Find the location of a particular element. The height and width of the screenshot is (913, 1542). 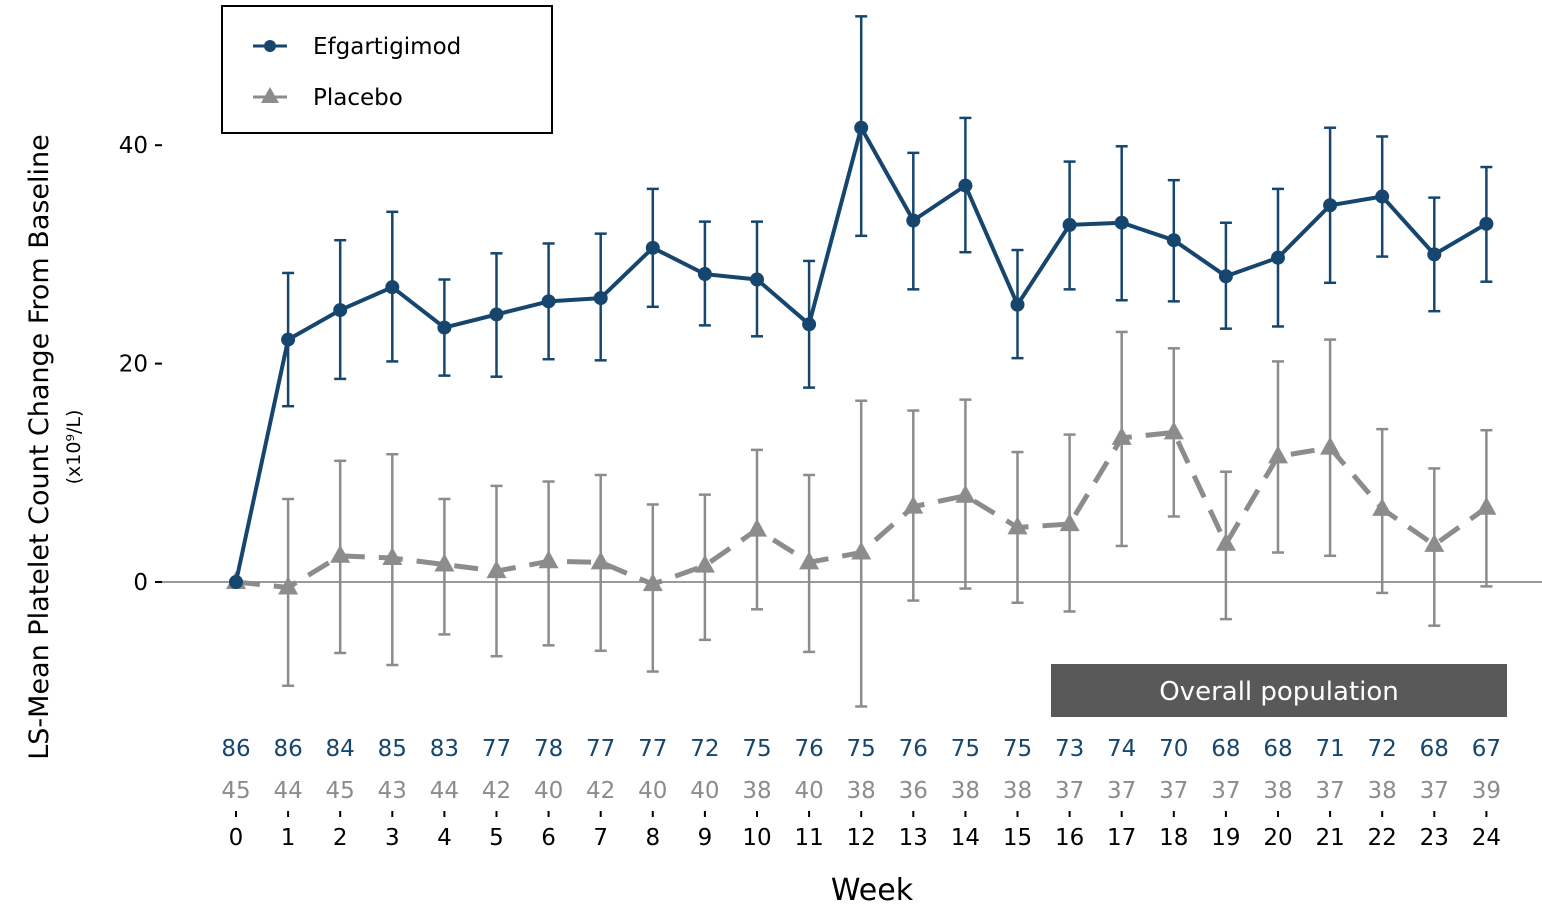

x-tick-label: 1 is located at coordinates (288, 838).